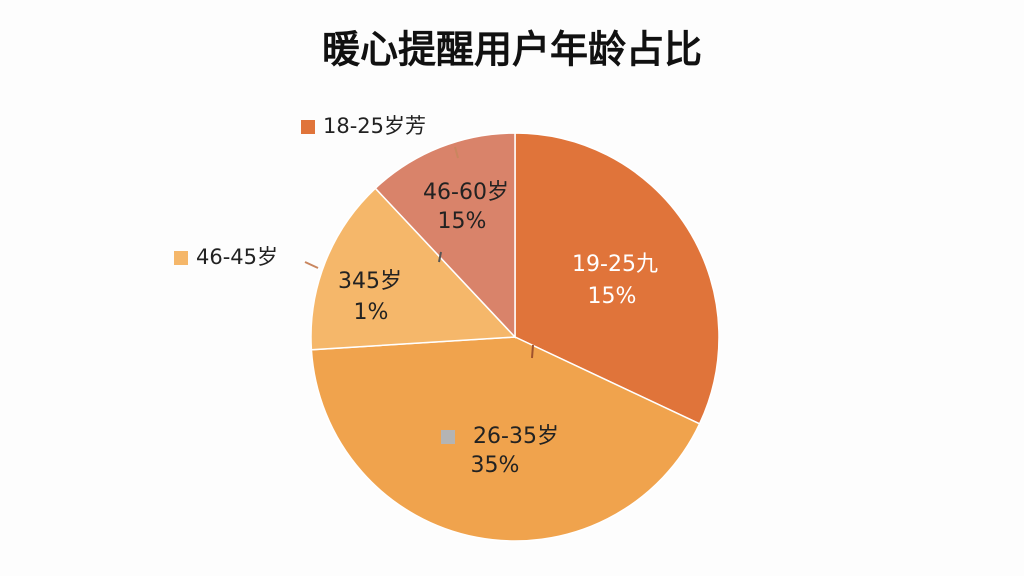 This screenshot has width=1024, height=576. Describe the element at coordinates (448, 437) in the screenshot. I see `legend-marker` at that location.